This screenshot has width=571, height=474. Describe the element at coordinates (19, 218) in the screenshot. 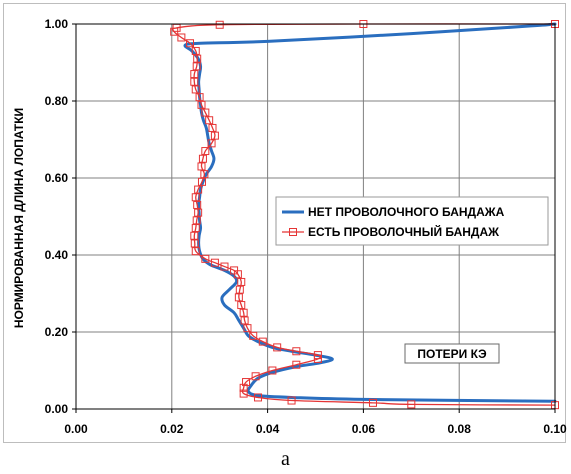

I see `y-axis-label: НОРМИРОВАННАЯ ДЛИНА ЛОПАТКИ` at that location.